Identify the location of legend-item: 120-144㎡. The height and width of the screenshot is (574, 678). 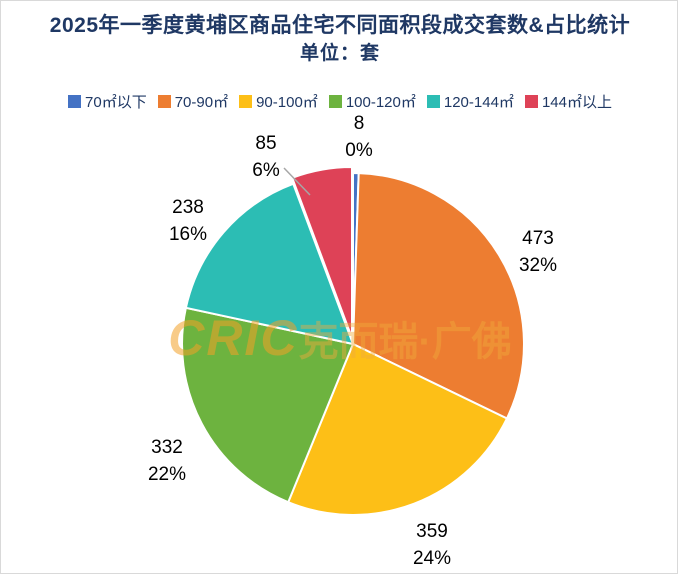
(470, 101).